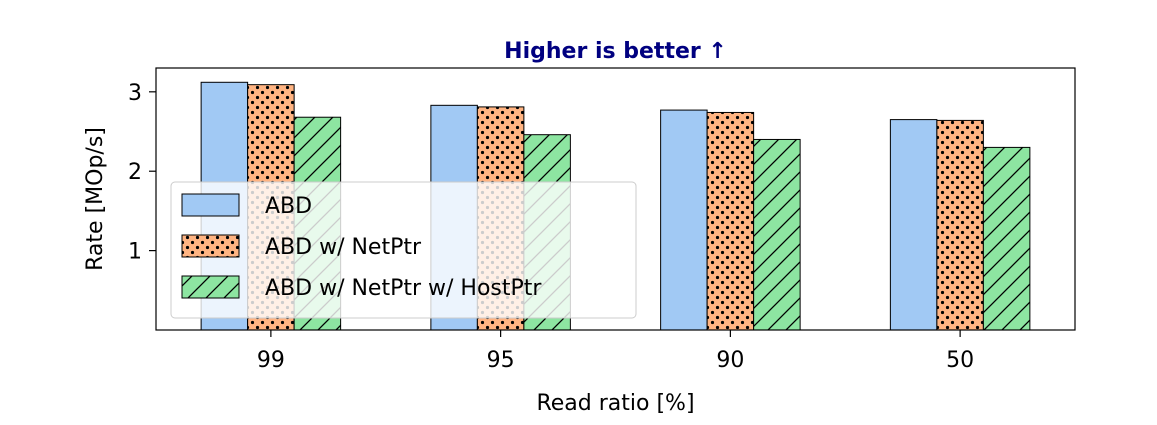 This screenshot has width=1157, height=425. Describe the element at coordinates (501, 360) in the screenshot. I see `x-tick-label: 95` at that location.